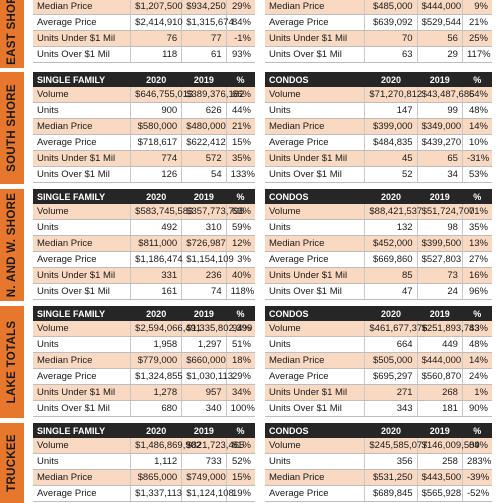 The width and height of the screenshot is (500, 503). Describe the element at coordinates (12, 34) in the screenshot. I see `region-label-bar: EAST SHORE` at that location.